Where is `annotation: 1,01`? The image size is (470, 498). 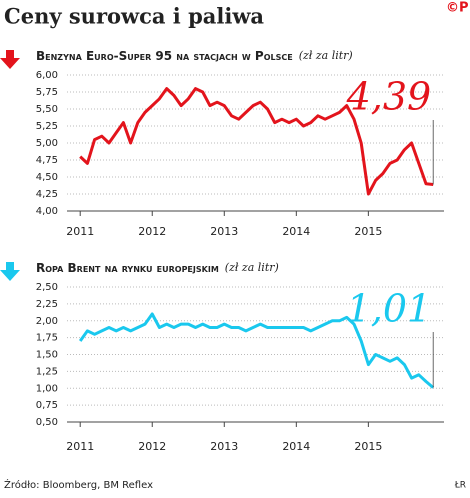
annotation: 1,01 is located at coordinates (389, 309).